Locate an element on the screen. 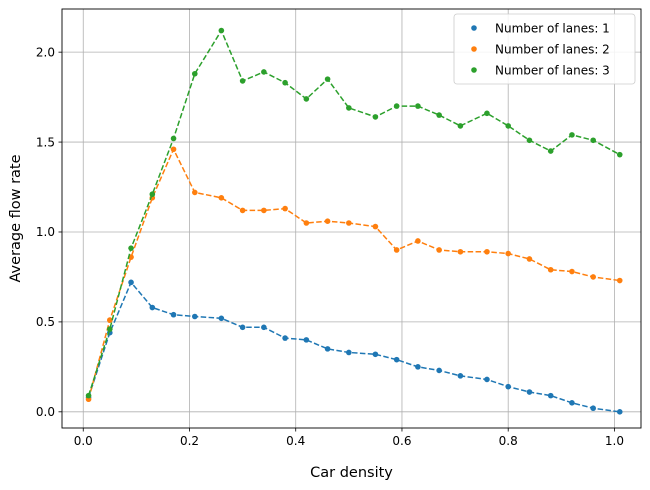  legend-label: Number of lanes: 1 is located at coordinates (552, 28).